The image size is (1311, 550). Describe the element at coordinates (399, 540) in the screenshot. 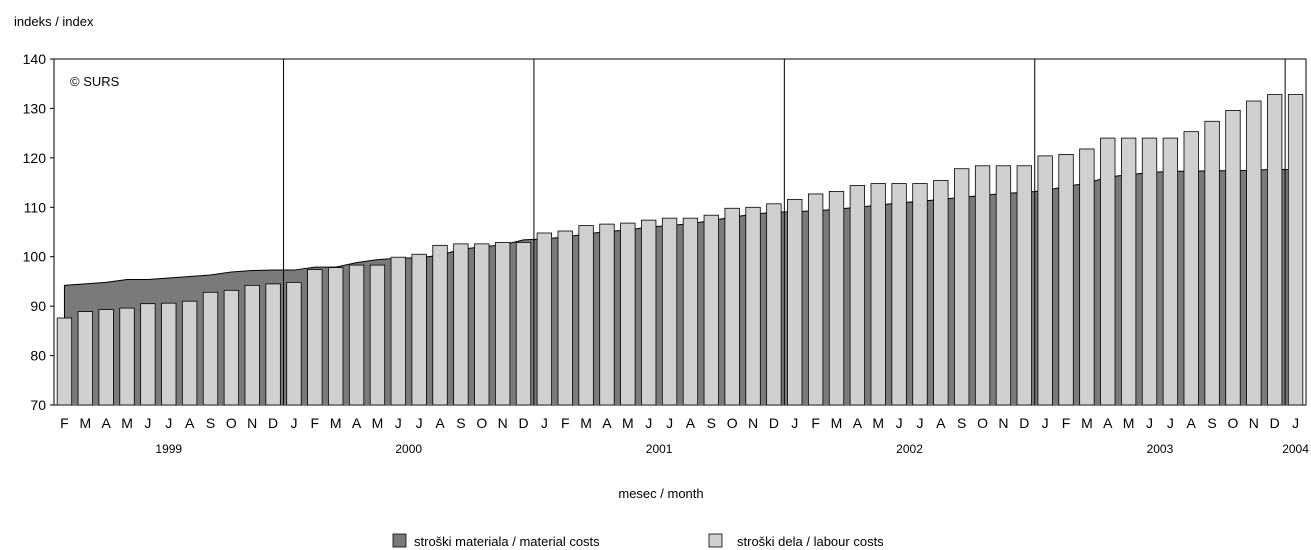

I see `legend-swatch-material-costs` at that location.